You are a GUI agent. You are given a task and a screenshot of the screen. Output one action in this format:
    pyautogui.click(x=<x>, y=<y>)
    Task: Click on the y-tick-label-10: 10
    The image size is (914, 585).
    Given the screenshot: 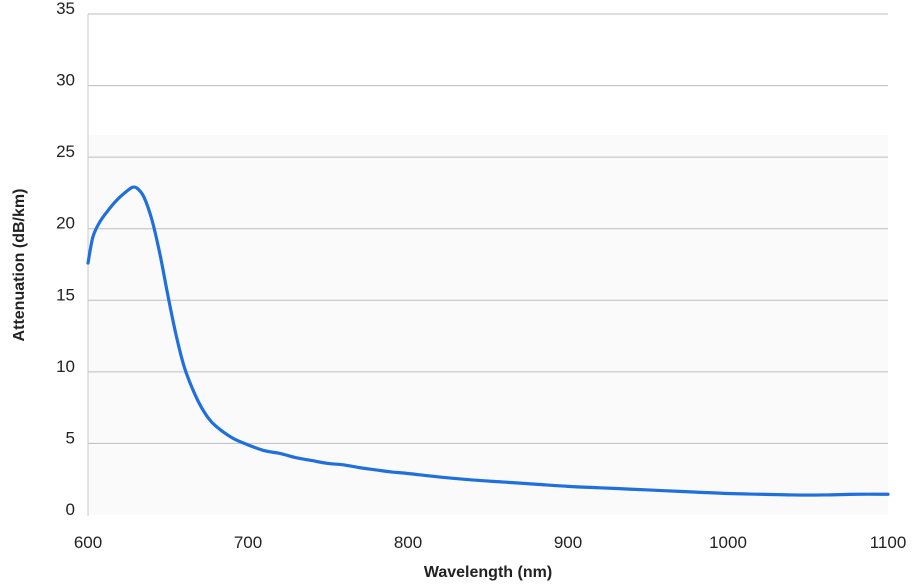 What is the action you would take?
    pyautogui.click(x=65, y=366)
    